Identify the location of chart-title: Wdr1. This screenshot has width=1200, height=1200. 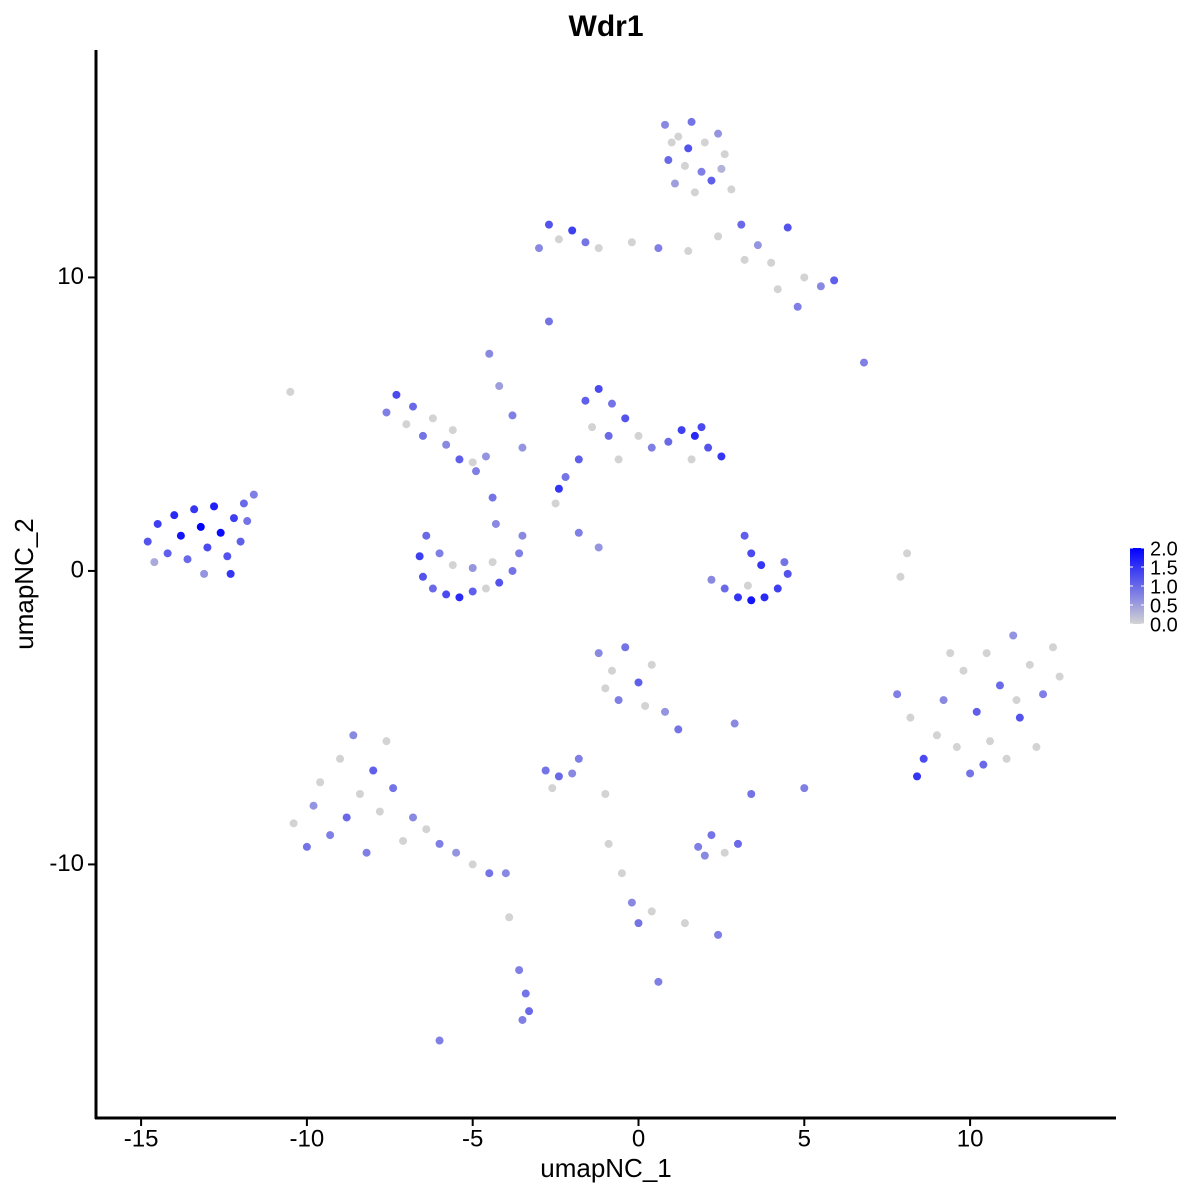
(606, 26).